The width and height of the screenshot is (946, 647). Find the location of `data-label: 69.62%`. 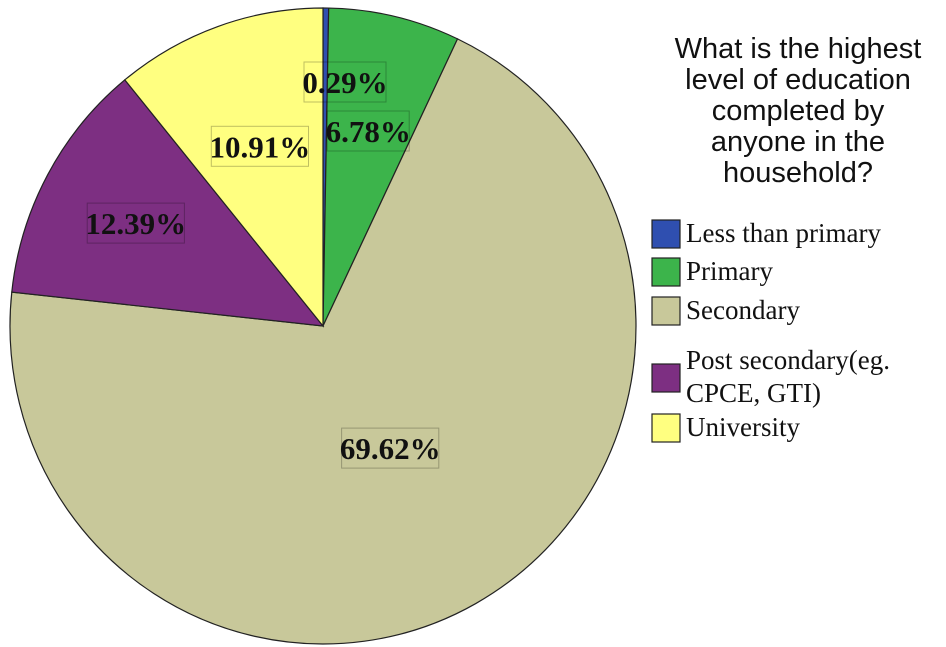

data-label: 69.62% is located at coordinates (390, 448).